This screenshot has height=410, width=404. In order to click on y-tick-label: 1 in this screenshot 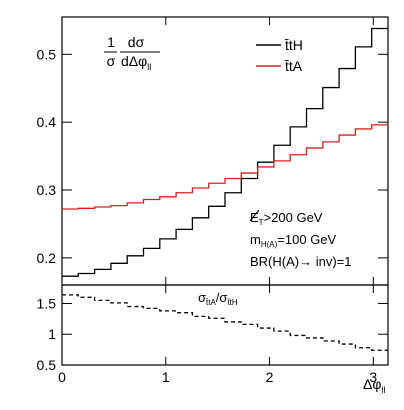, I will do `click(52, 334)`.